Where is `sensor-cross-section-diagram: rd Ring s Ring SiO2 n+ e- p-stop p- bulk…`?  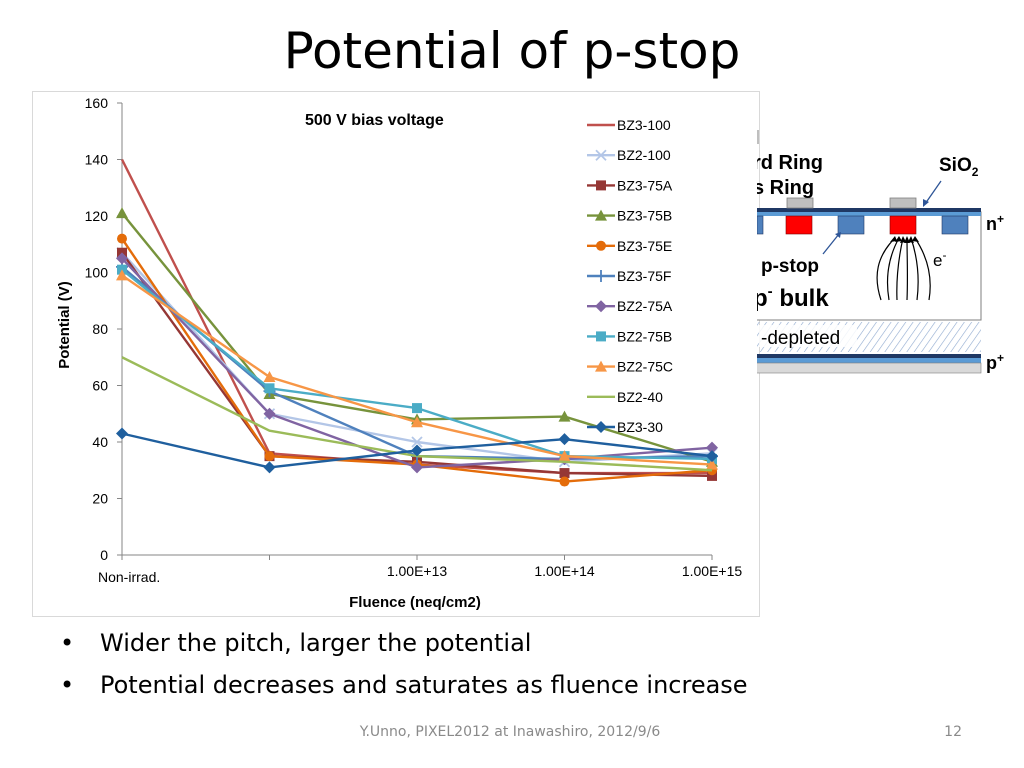
sensor-cross-section-diagram: rd Ring s Ring SiO2 n+ e- p-stop p- bulk… is located at coordinates (881, 253).